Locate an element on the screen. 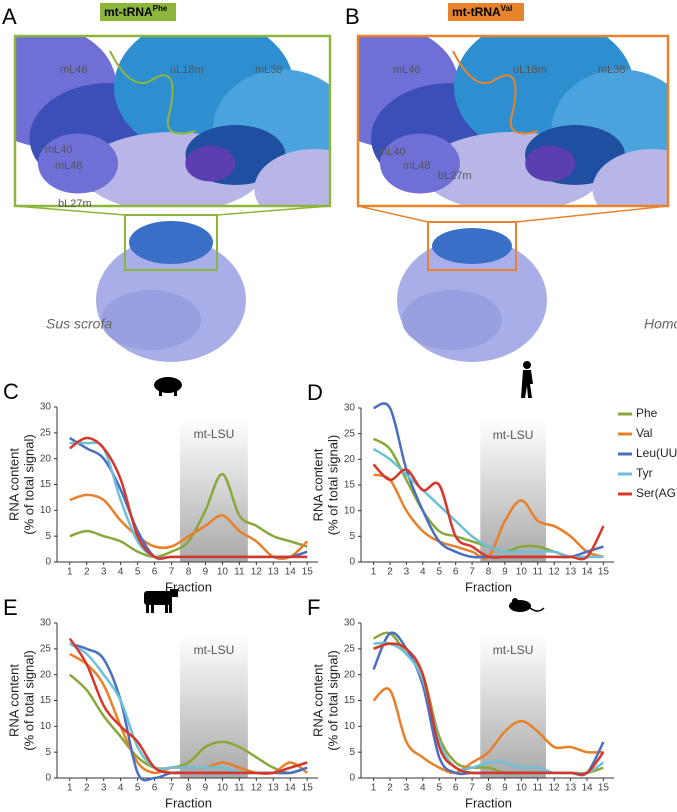 The width and height of the screenshot is (677, 812). trna-label: mt-tRNAPhe is located at coordinates (136, 11).